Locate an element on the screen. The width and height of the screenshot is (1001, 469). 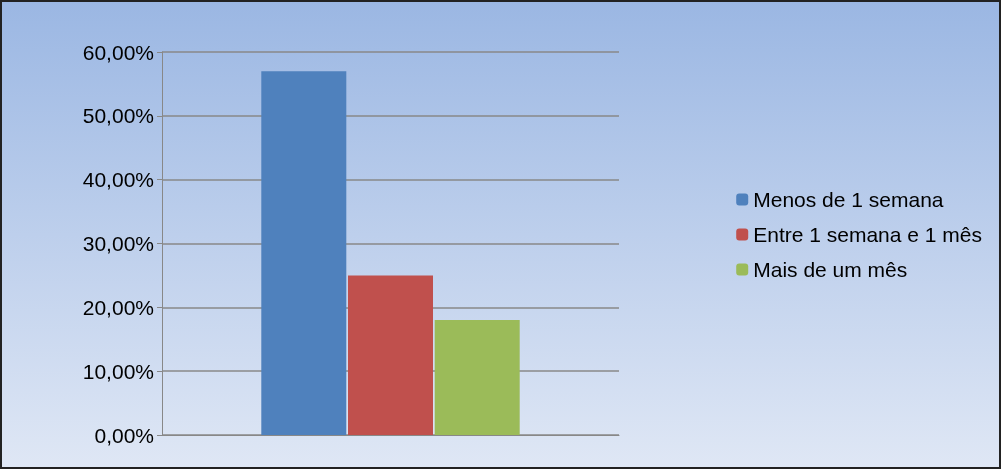
y-tick-label: 20,00% is located at coordinates (118, 307).